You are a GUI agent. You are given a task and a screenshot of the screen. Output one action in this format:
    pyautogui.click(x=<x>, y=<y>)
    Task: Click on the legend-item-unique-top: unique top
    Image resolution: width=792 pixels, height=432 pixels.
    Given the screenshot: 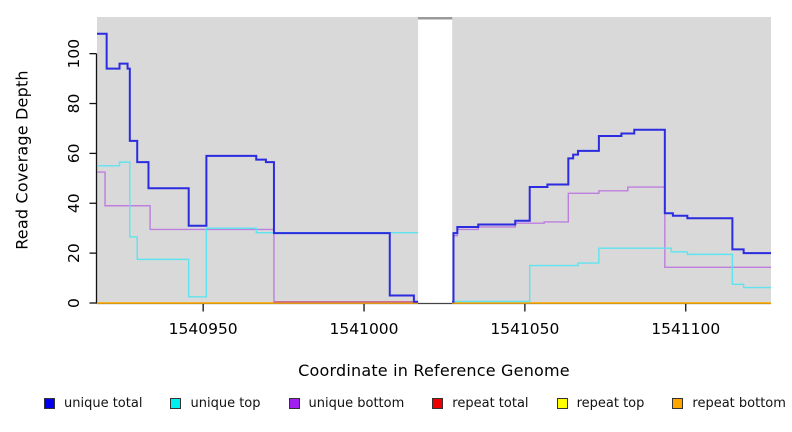 What is the action you would take?
    pyautogui.click(x=215, y=403)
    